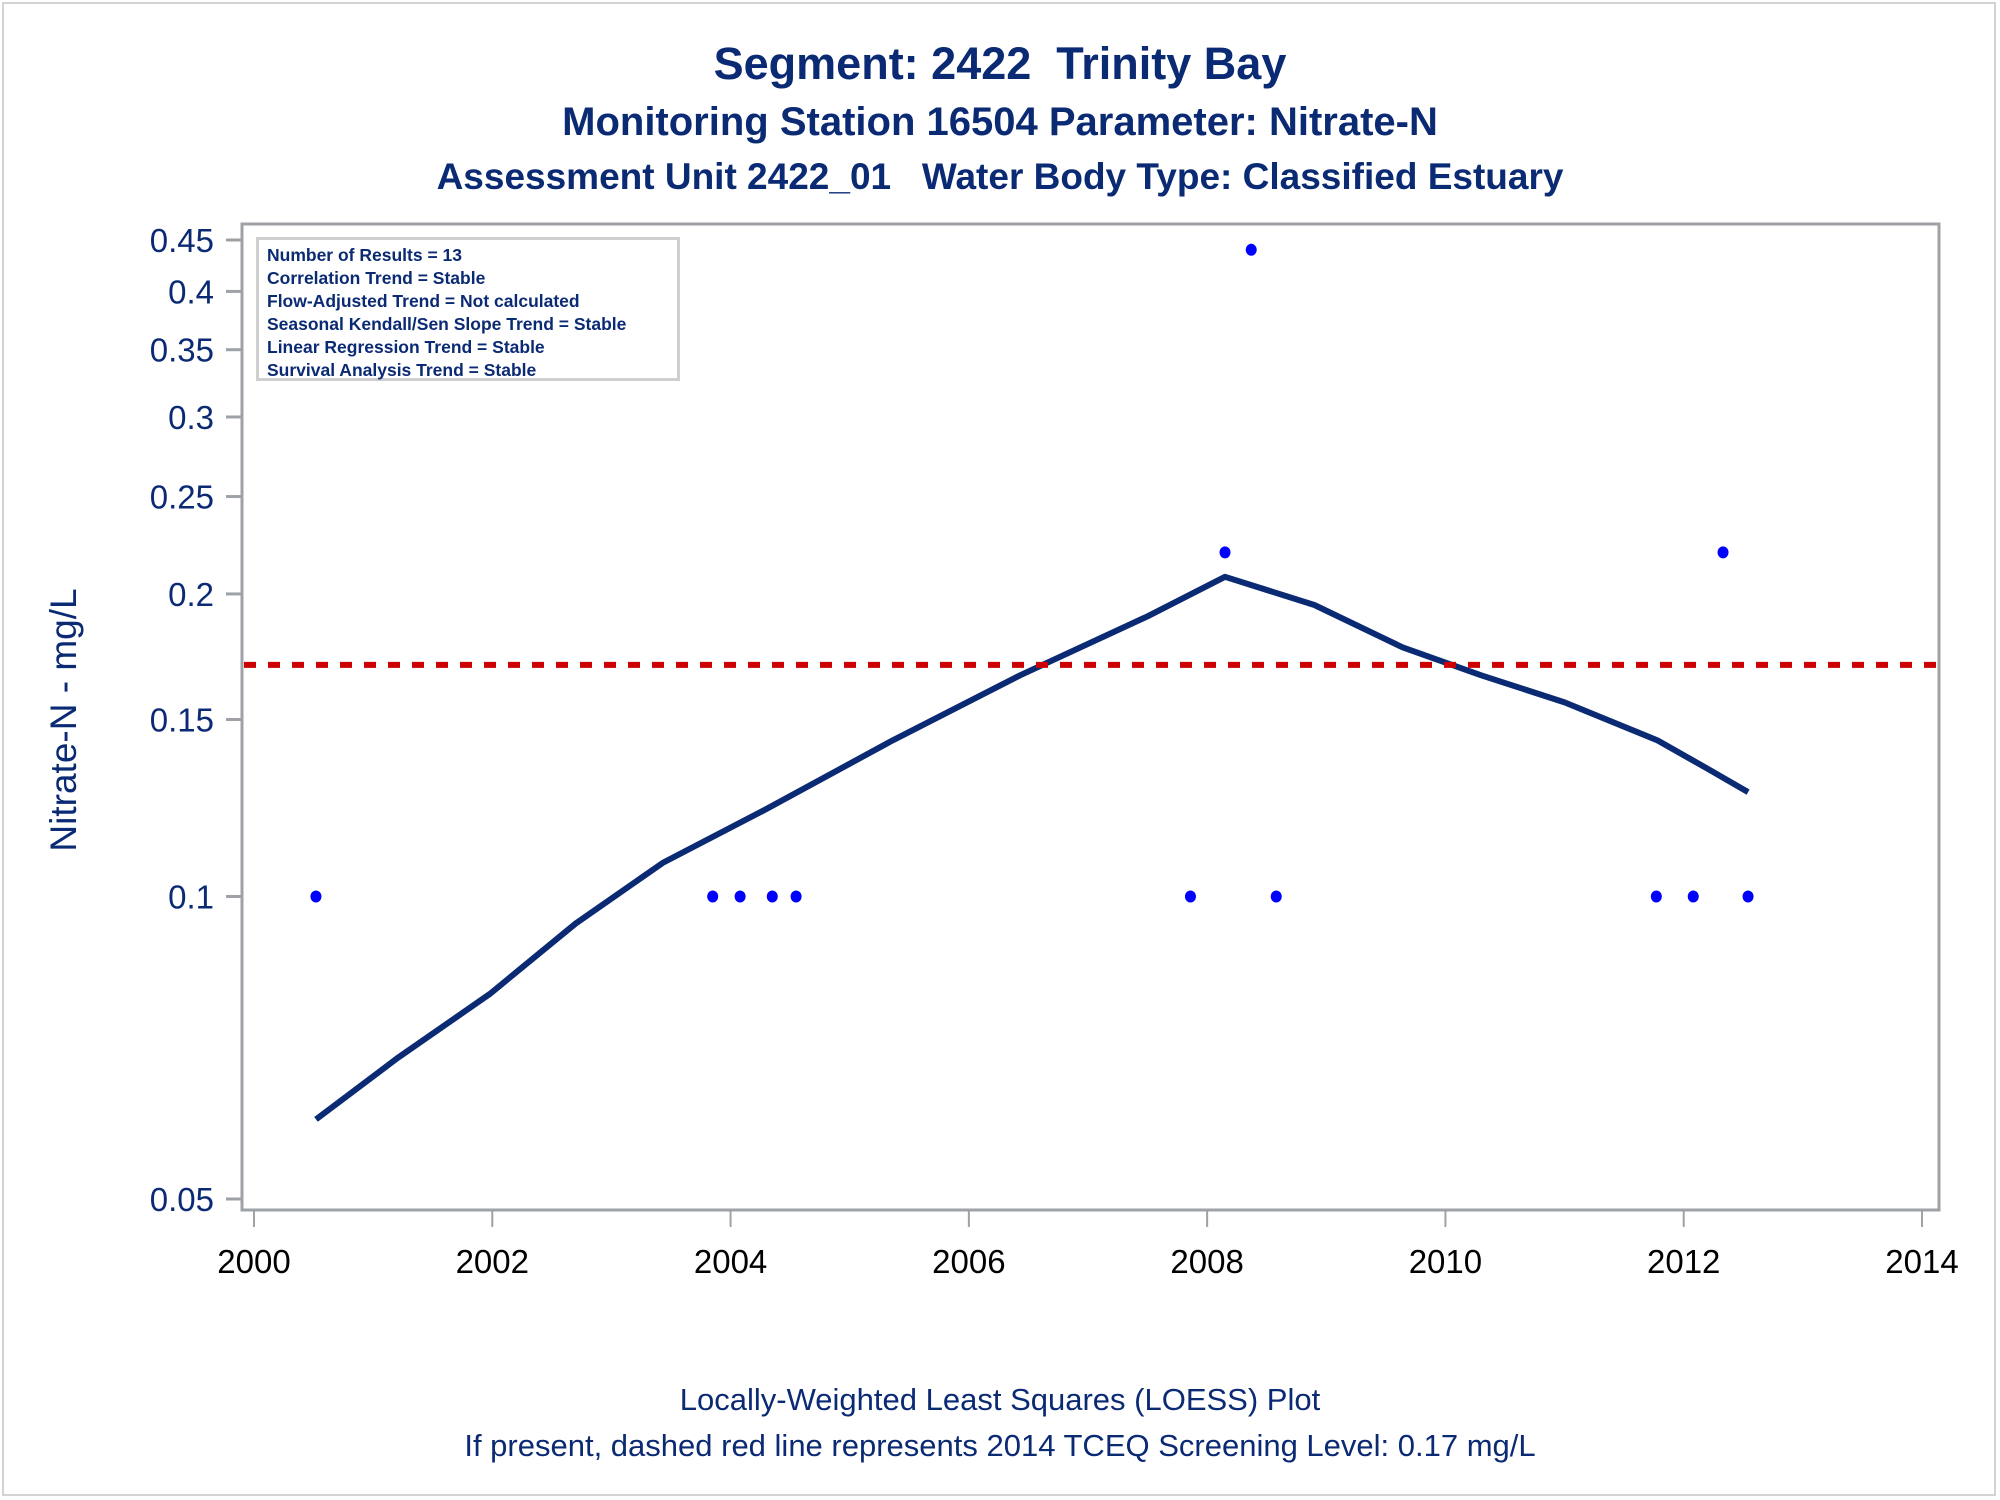 The width and height of the screenshot is (2000, 1500). I want to click on x-tick-label: 2004, so click(730, 1261).